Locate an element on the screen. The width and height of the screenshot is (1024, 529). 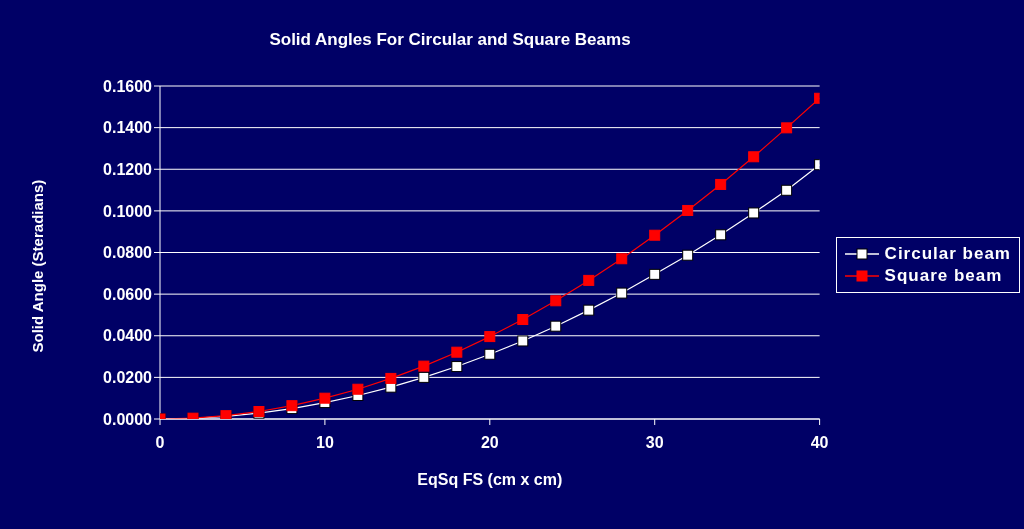
y-tick-label: 0.0800 is located at coordinates (128, 253).